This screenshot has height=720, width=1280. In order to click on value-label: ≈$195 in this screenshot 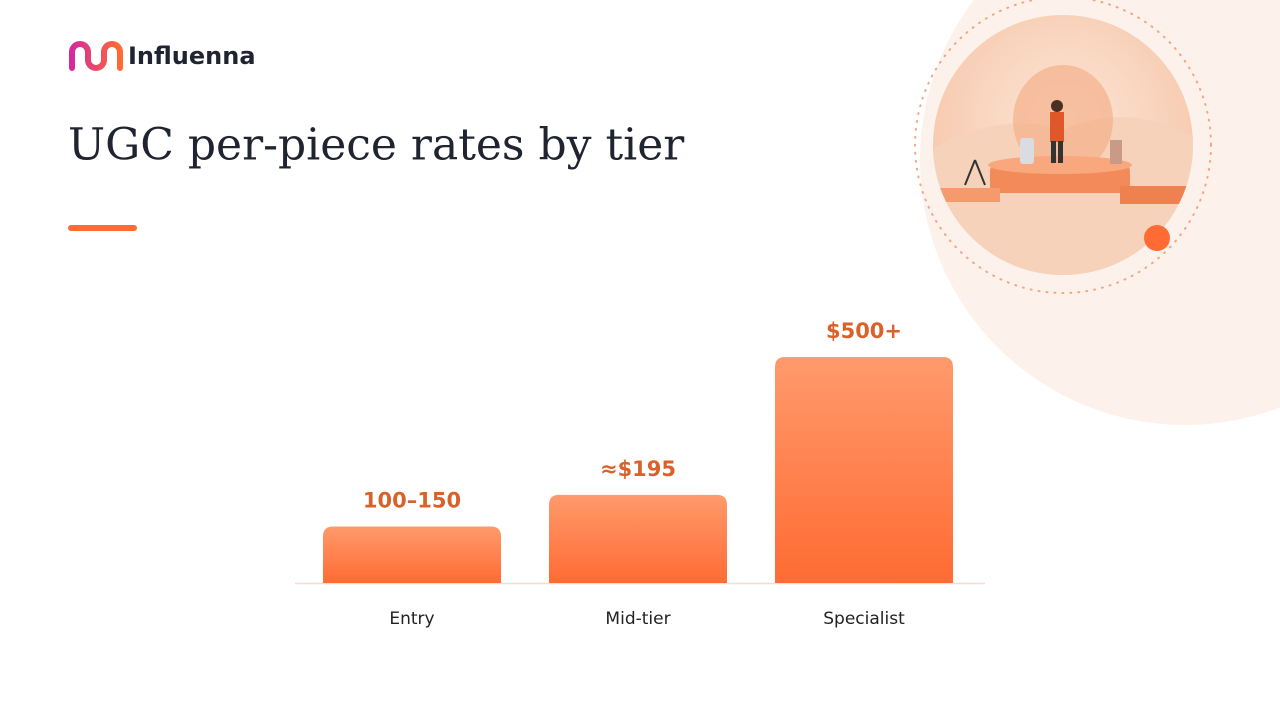, I will do `click(638, 469)`.